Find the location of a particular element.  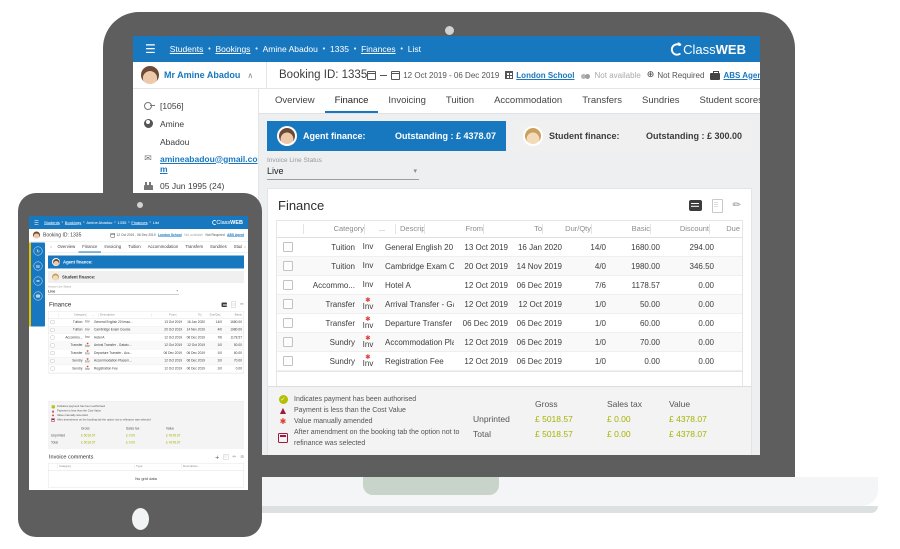

agent-finance-bar: Agent finance: is located at coordinates (146, 262).